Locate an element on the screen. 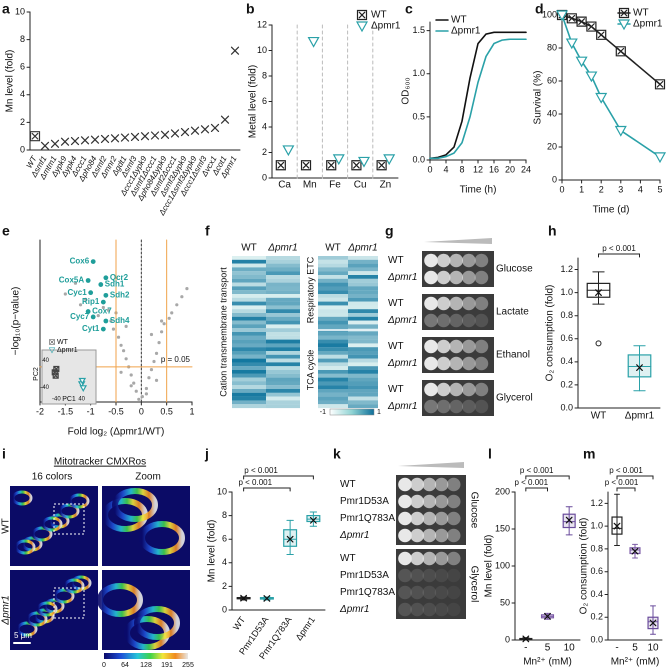 The image size is (667, 669). column-label: WT is located at coordinates (333, 248).